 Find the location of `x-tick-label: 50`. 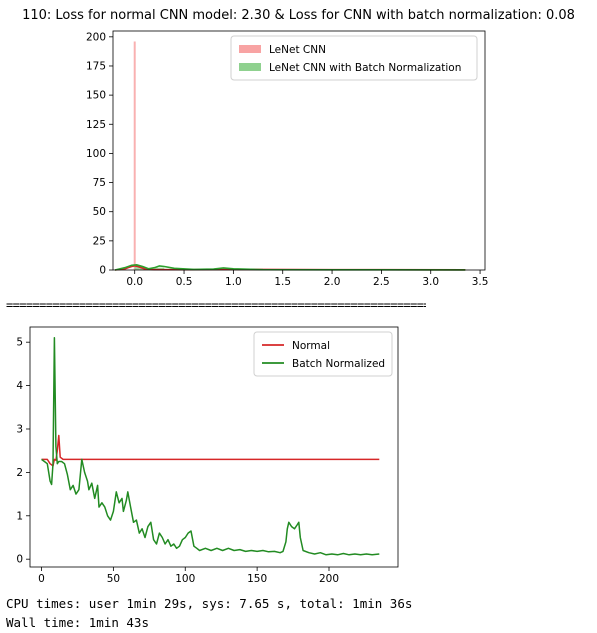

x-tick-label: 50 is located at coordinates (113, 579).